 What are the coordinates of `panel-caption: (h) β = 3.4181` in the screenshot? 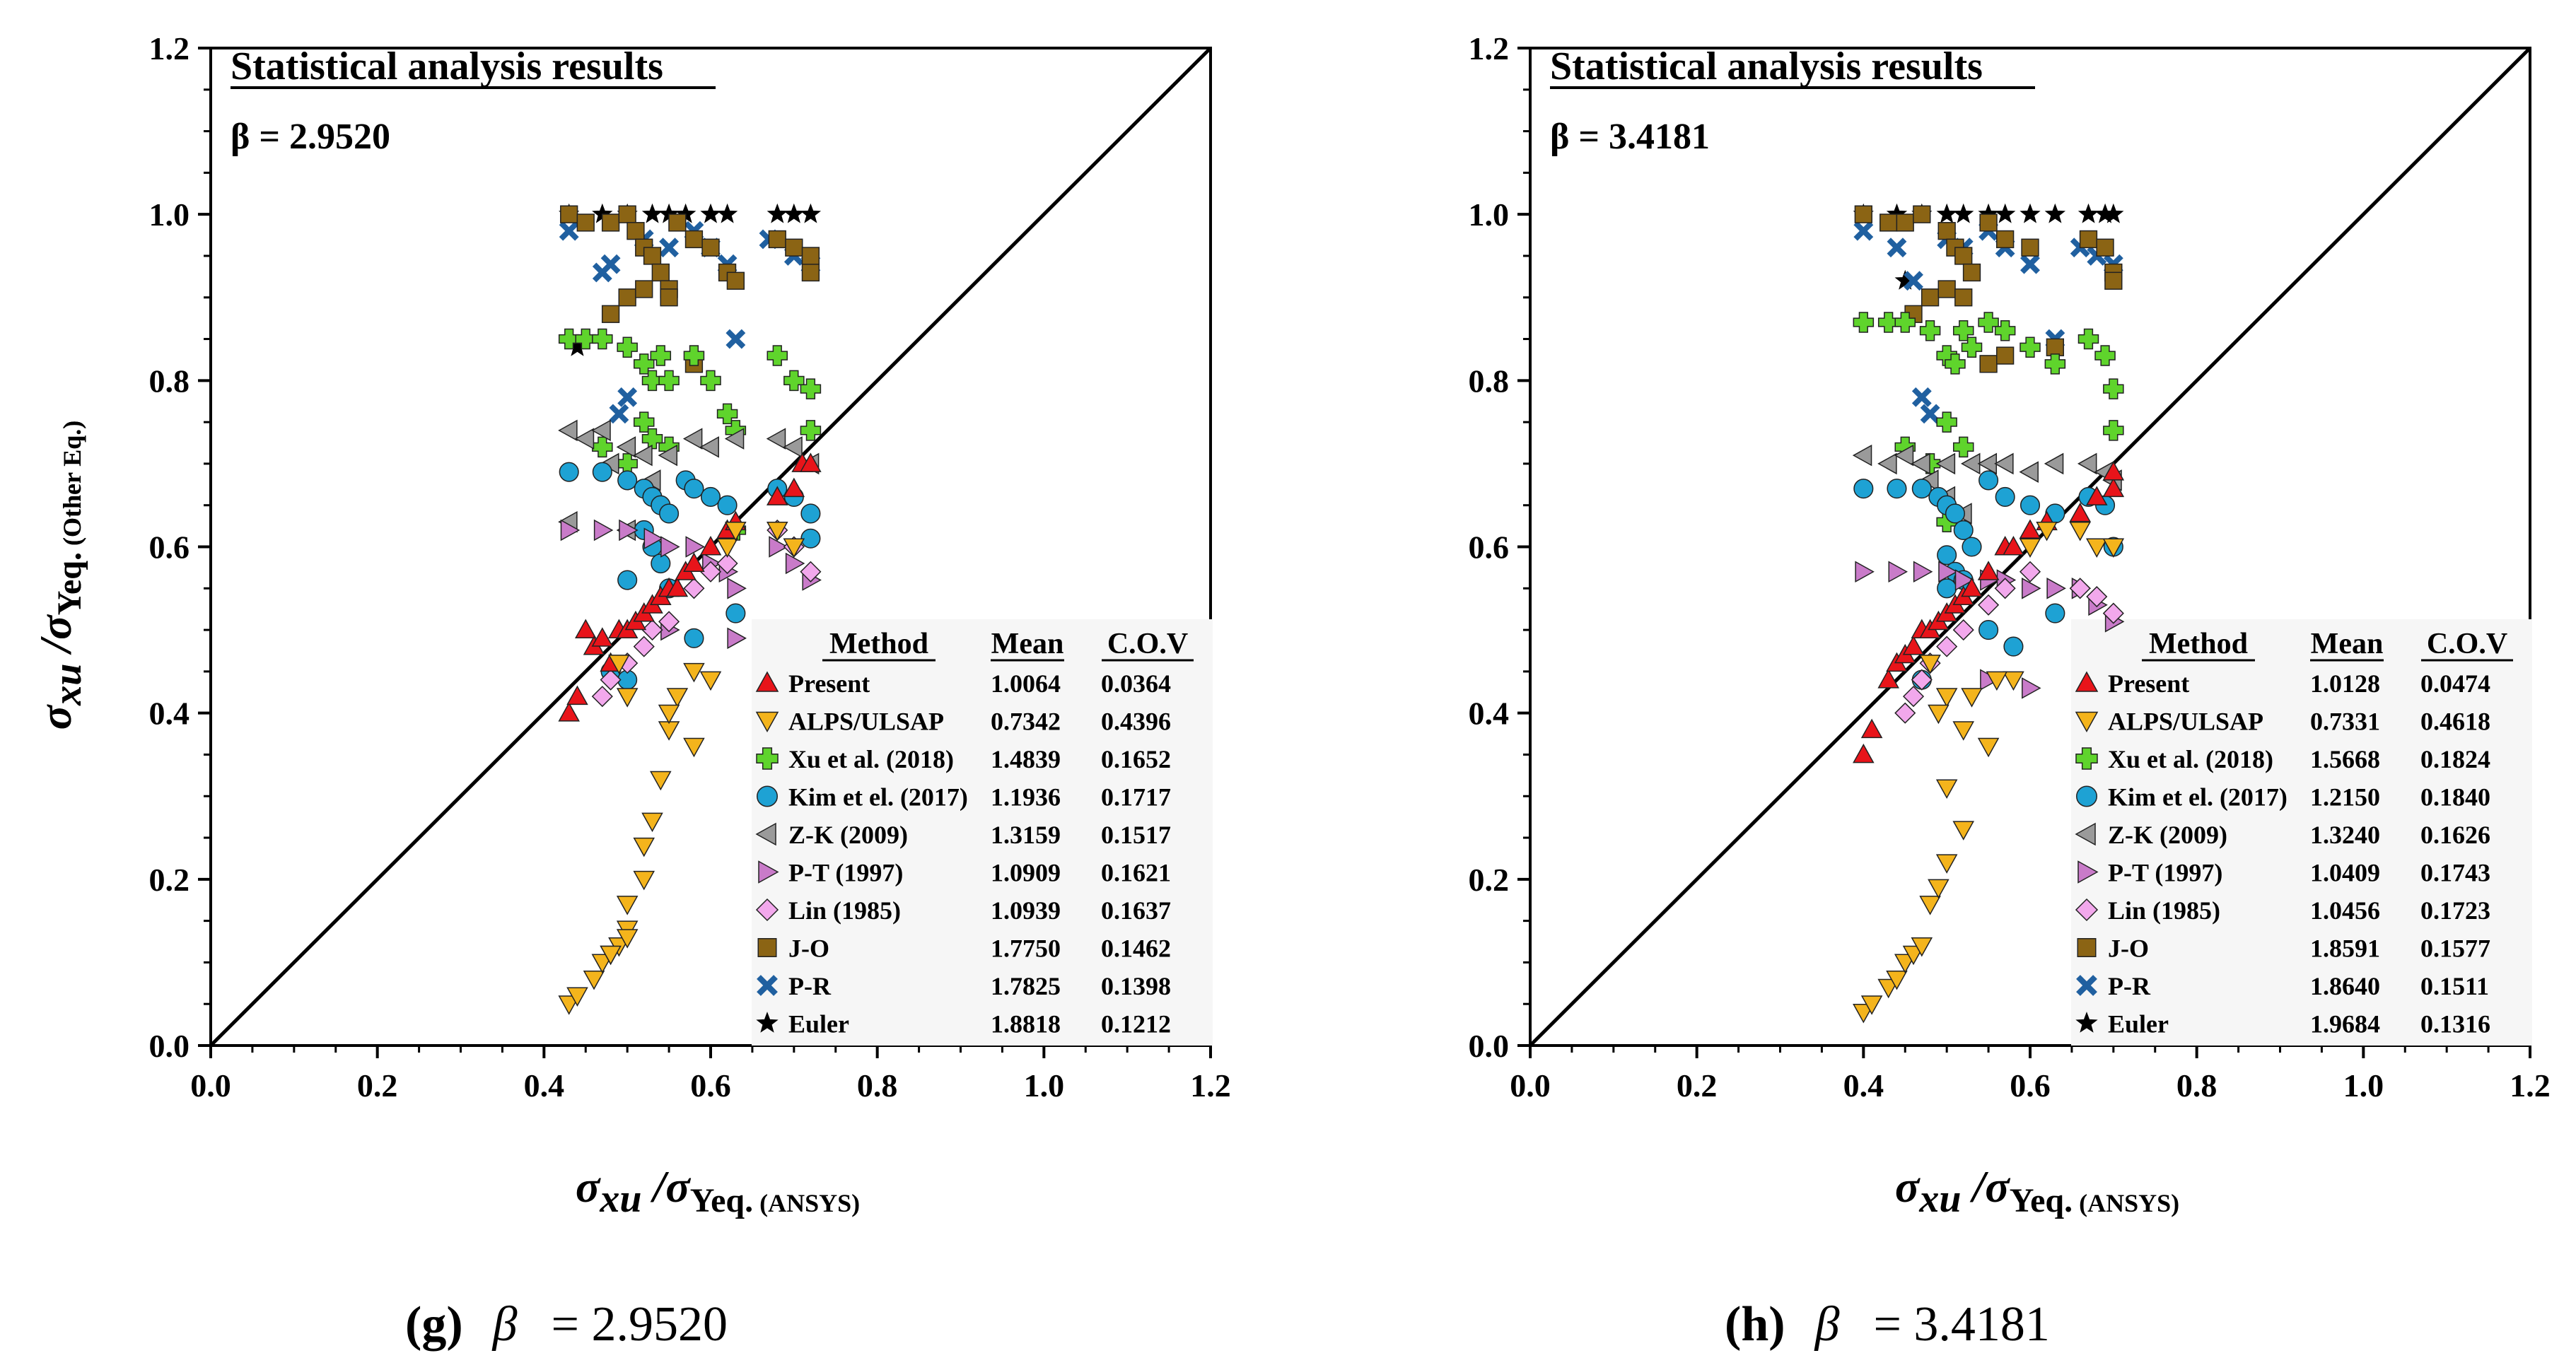 It's located at (1887, 1324).